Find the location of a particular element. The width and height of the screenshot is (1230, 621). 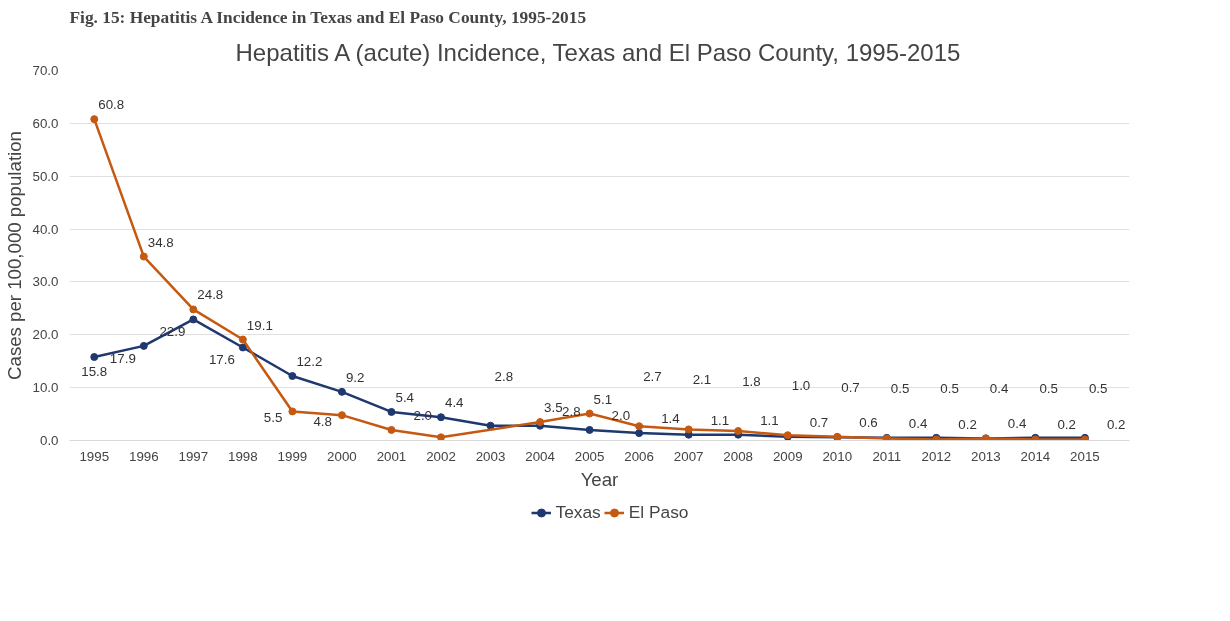

x-tick-label: 2009 is located at coordinates (787, 456).